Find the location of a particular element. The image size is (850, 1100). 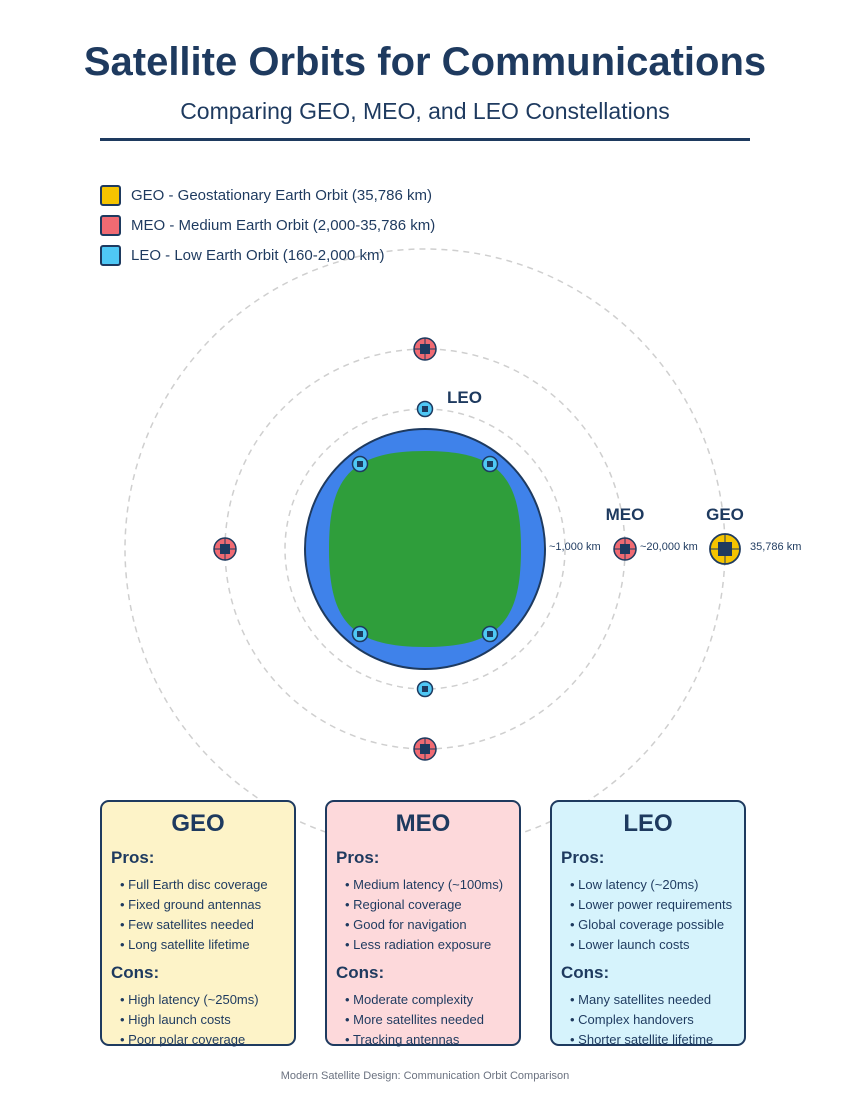

list-item: Global coverage possible is located at coordinates (657, 925).